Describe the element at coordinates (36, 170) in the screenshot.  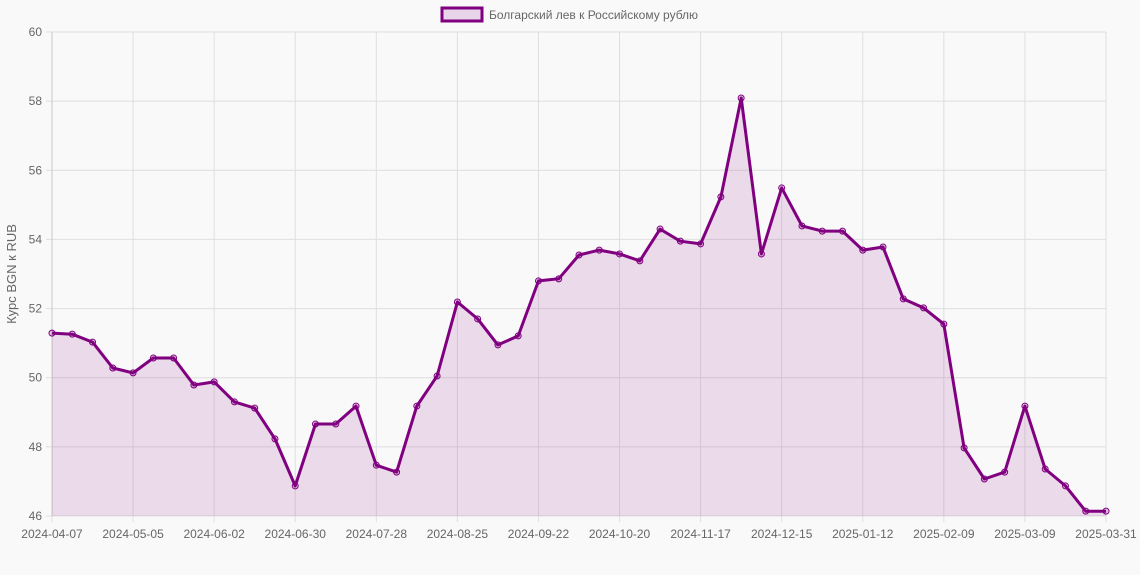
I see `y-tick-label: 56` at that location.